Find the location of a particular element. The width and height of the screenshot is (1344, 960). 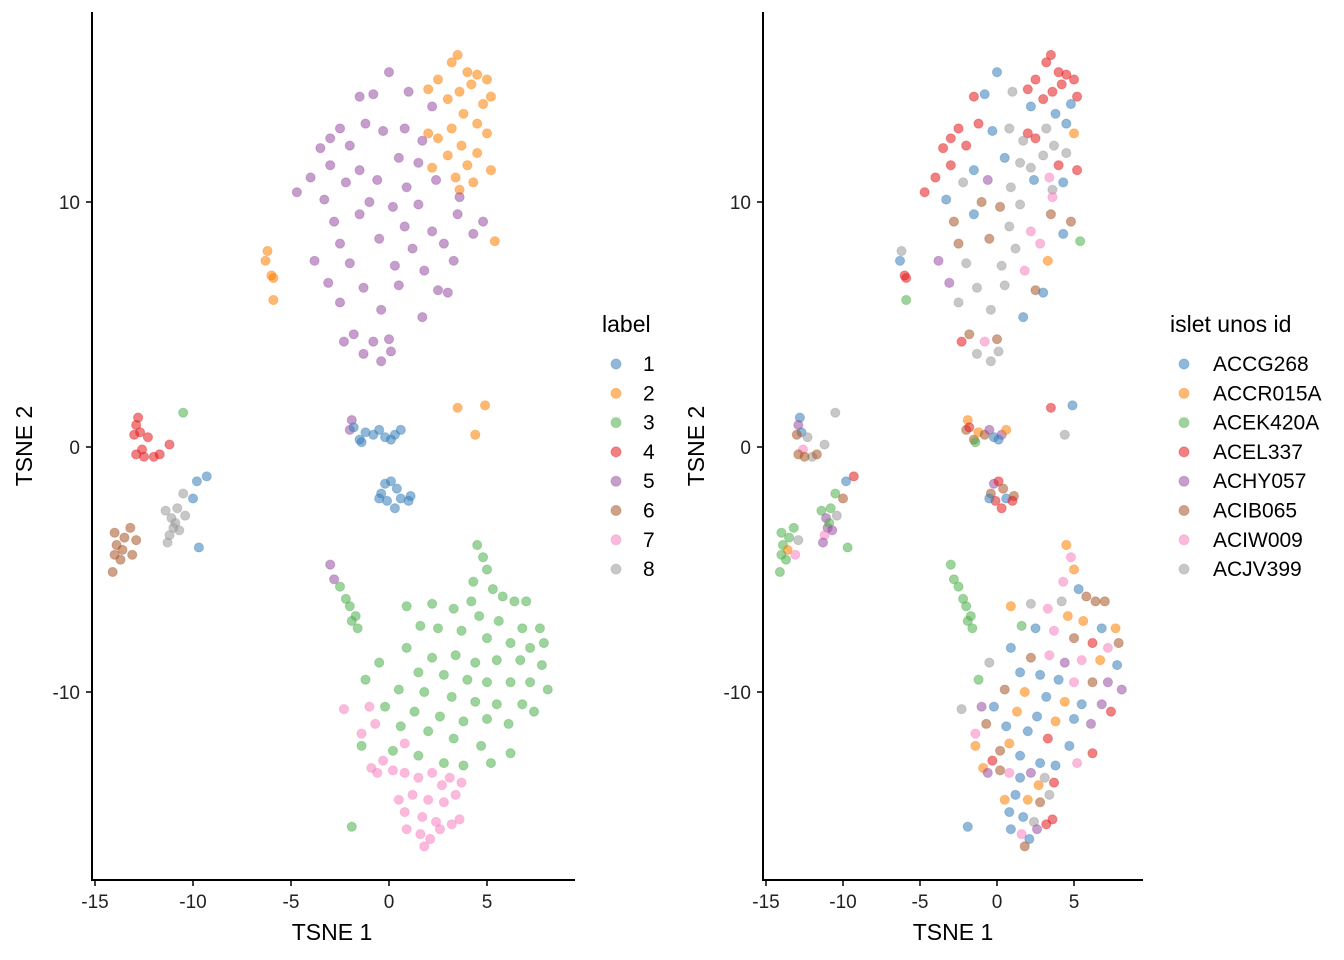

y-tick-label: -10 is located at coordinates (66, 693).